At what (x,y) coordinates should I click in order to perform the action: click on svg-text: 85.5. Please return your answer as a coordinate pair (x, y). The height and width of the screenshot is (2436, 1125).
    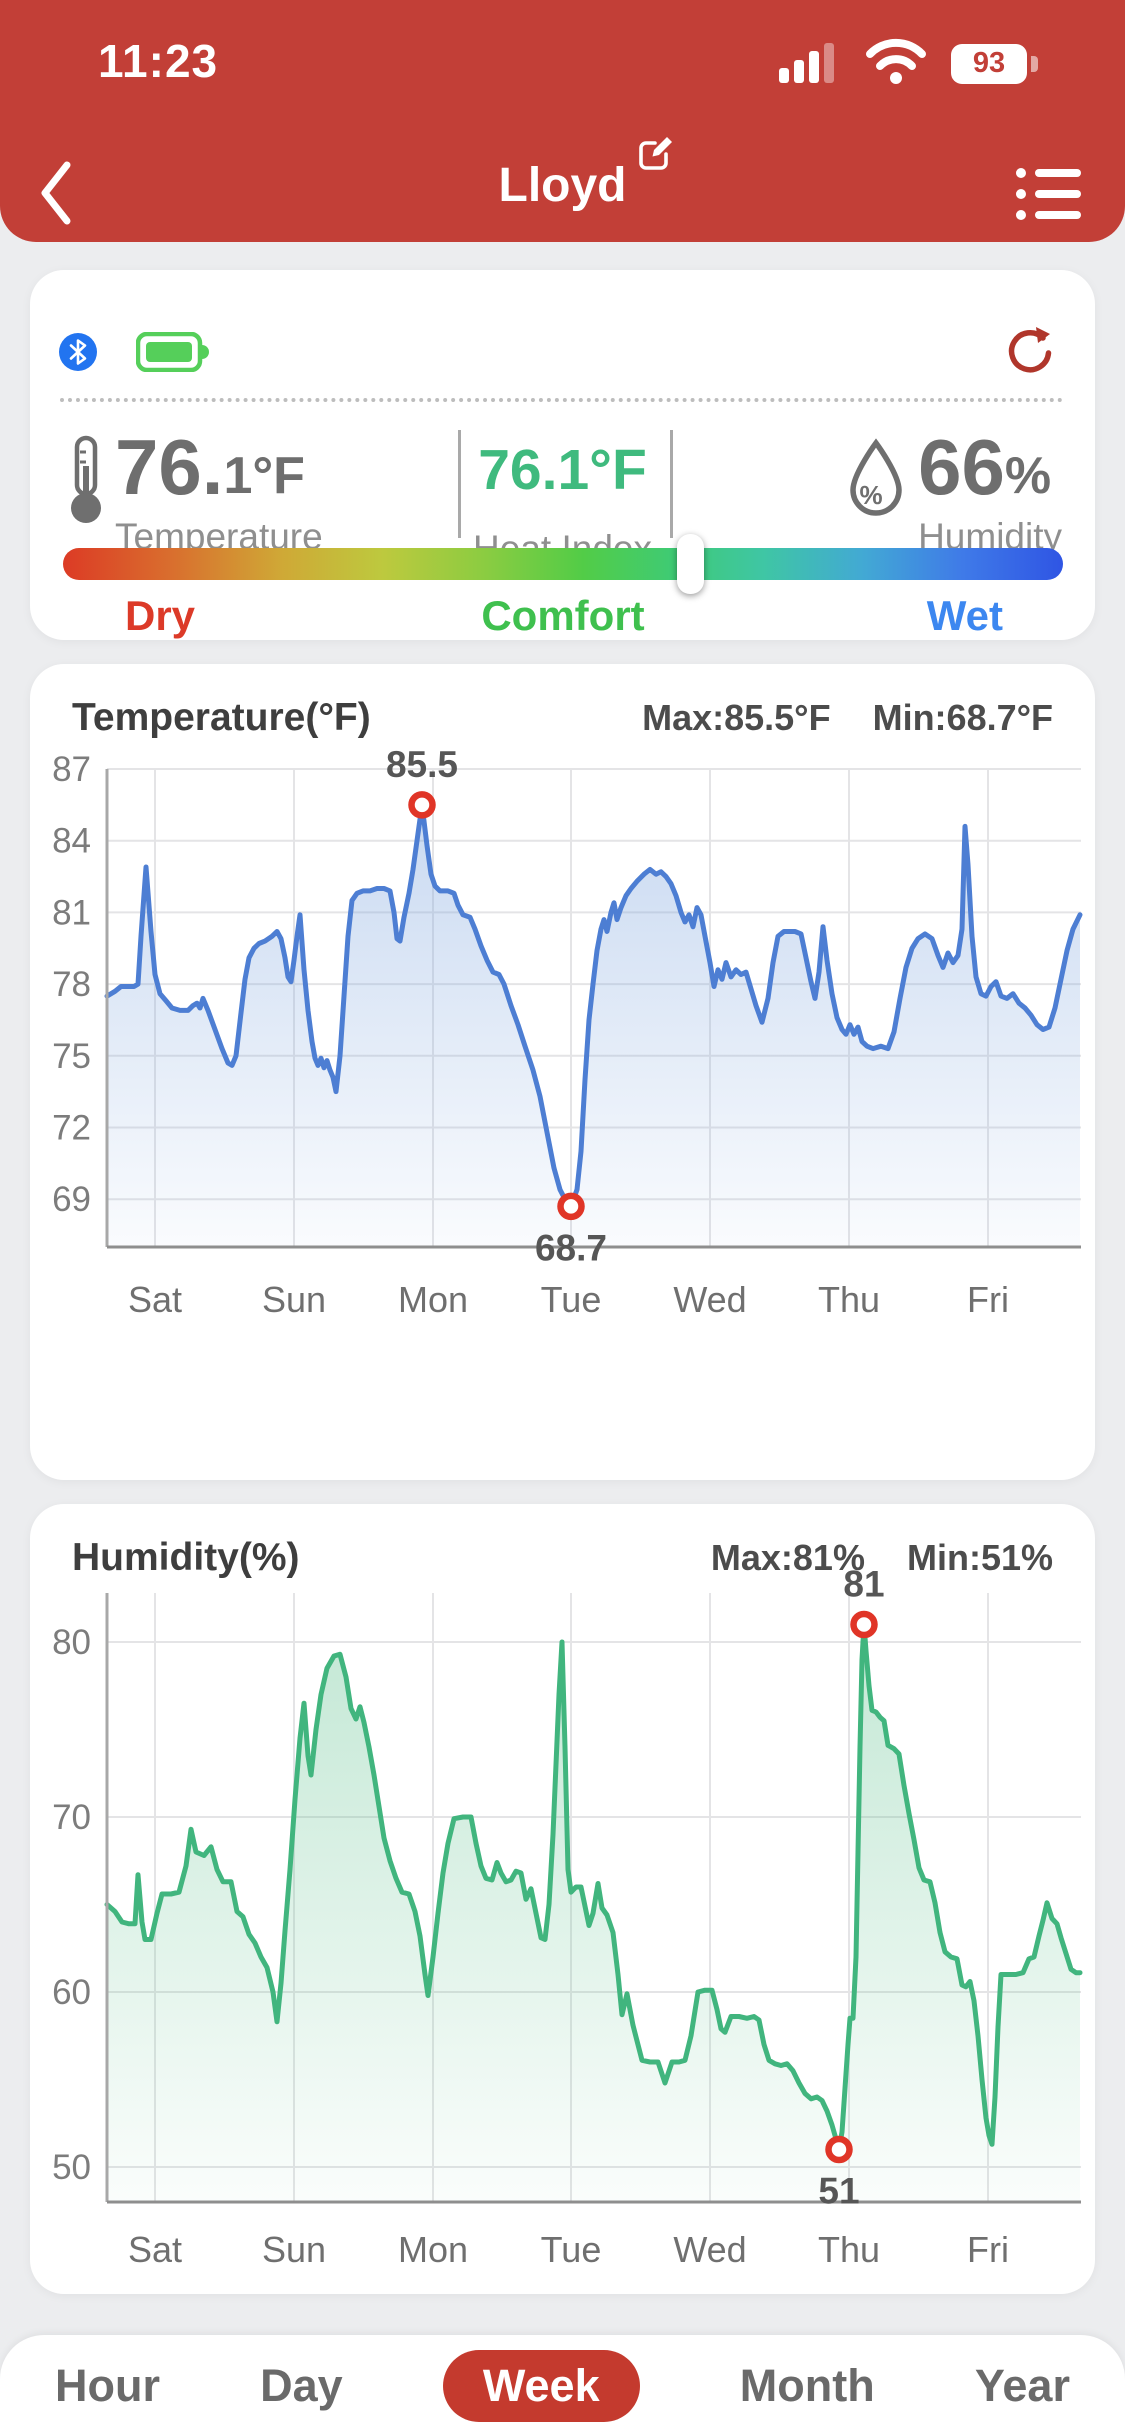
    Looking at the image, I should click on (422, 764).